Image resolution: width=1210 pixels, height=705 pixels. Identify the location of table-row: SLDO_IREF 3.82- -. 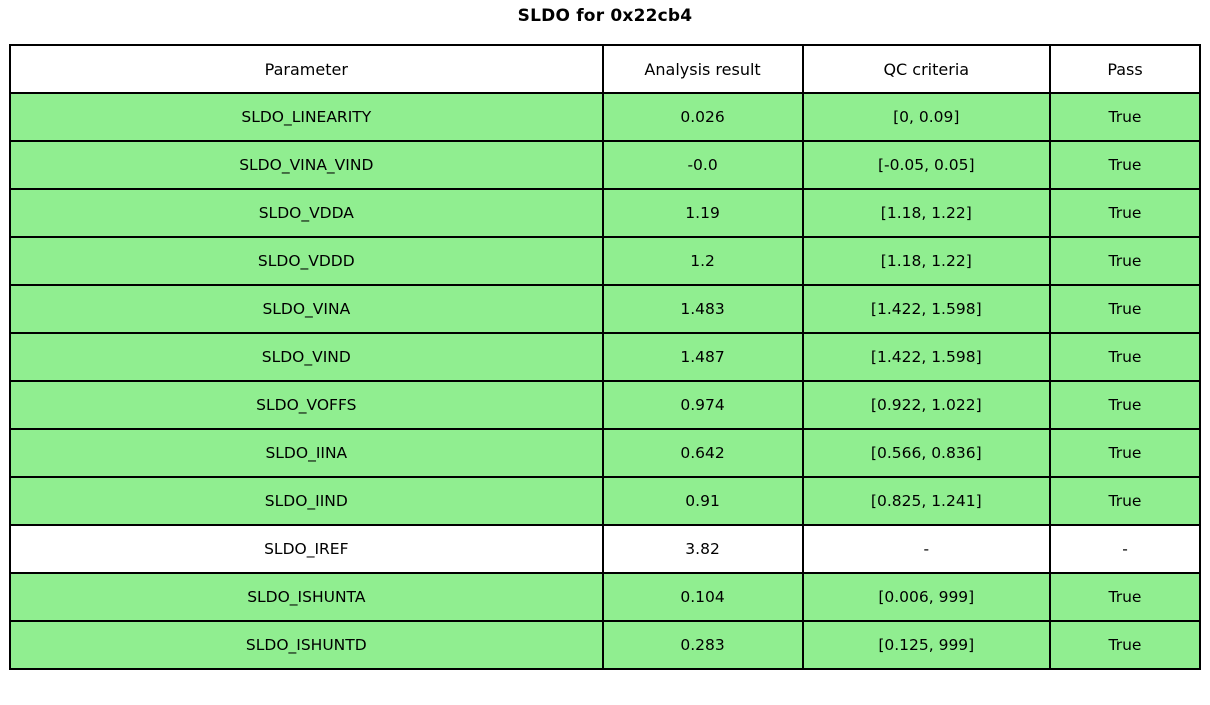
(605, 549).